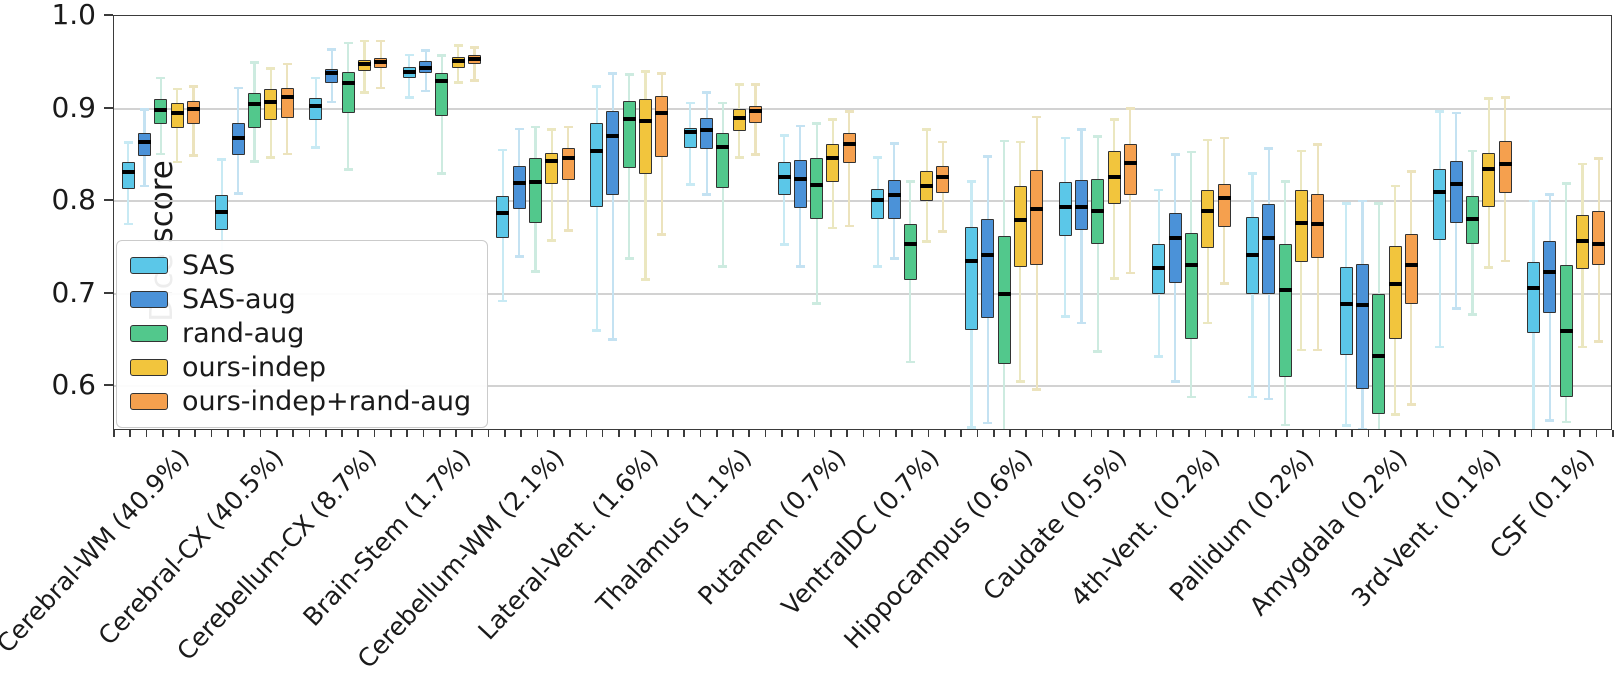 This screenshot has height=694, width=1618. What do you see at coordinates (300, 333) in the screenshot?
I see `legend-item: rand-aug` at bounding box center [300, 333].